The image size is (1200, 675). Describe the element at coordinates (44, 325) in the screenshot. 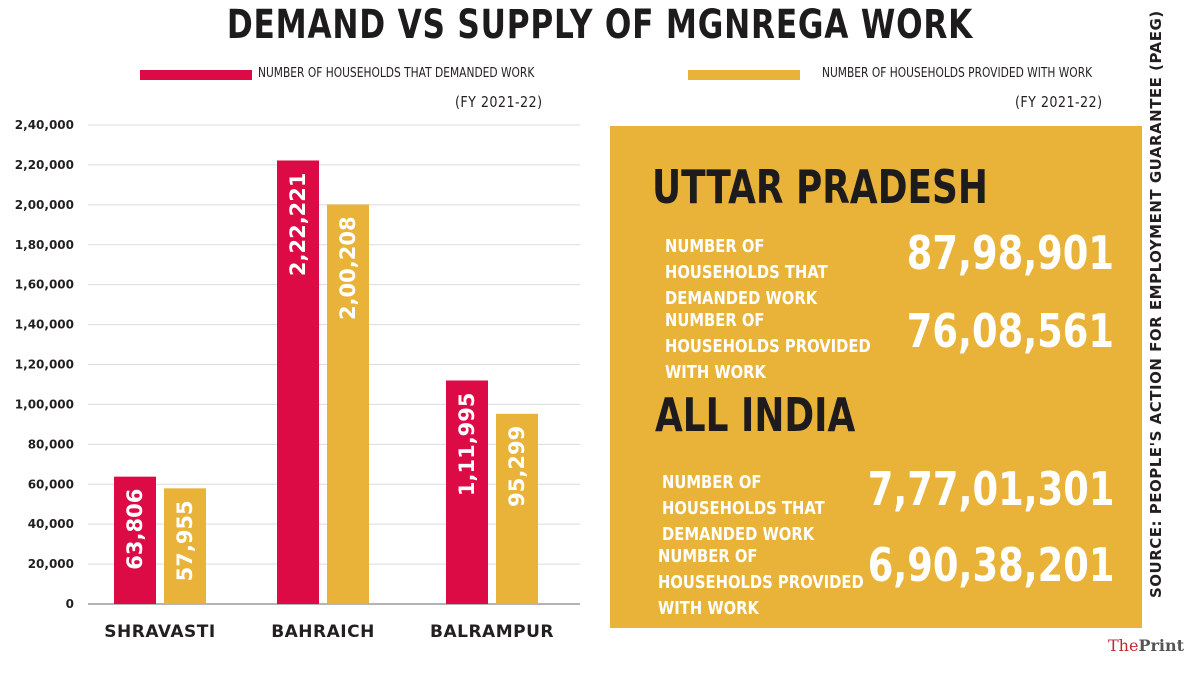

I see `y-tick-label: 1,40,000` at that location.